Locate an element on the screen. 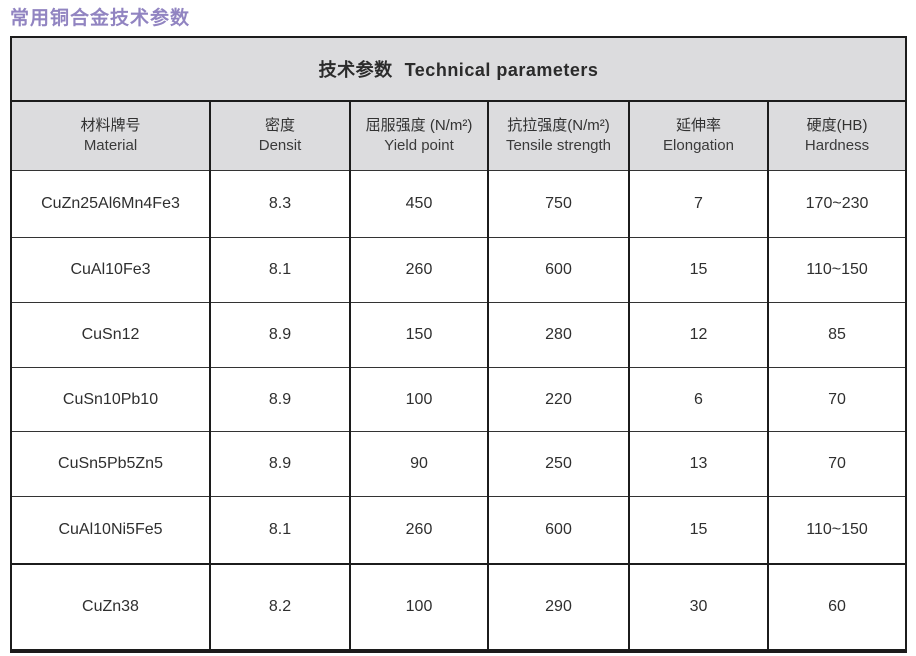 The image size is (916, 656). cell-yield-point: 450 is located at coordinates (419, 204).